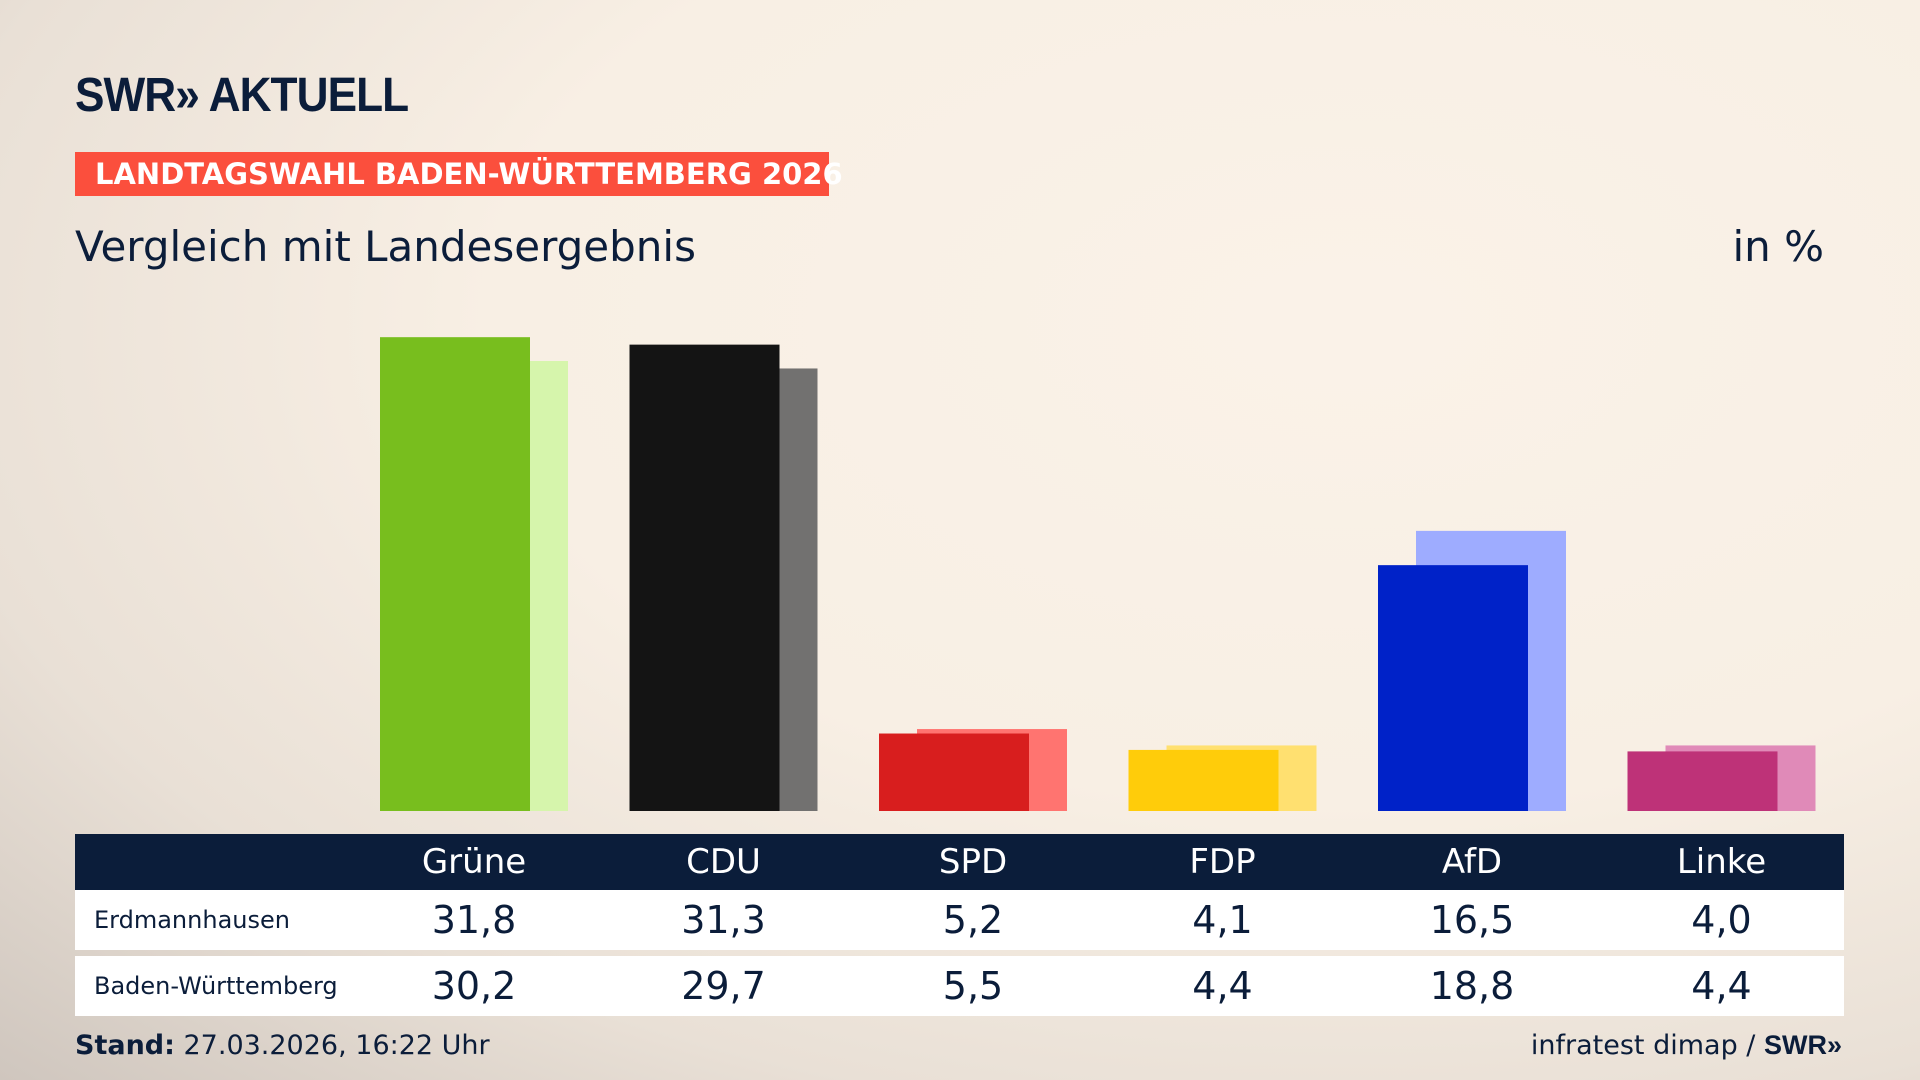  Describe the element at coordinates (216, 986) in the screenshot. I see `row-label: Baden-Württemberg` at that location.